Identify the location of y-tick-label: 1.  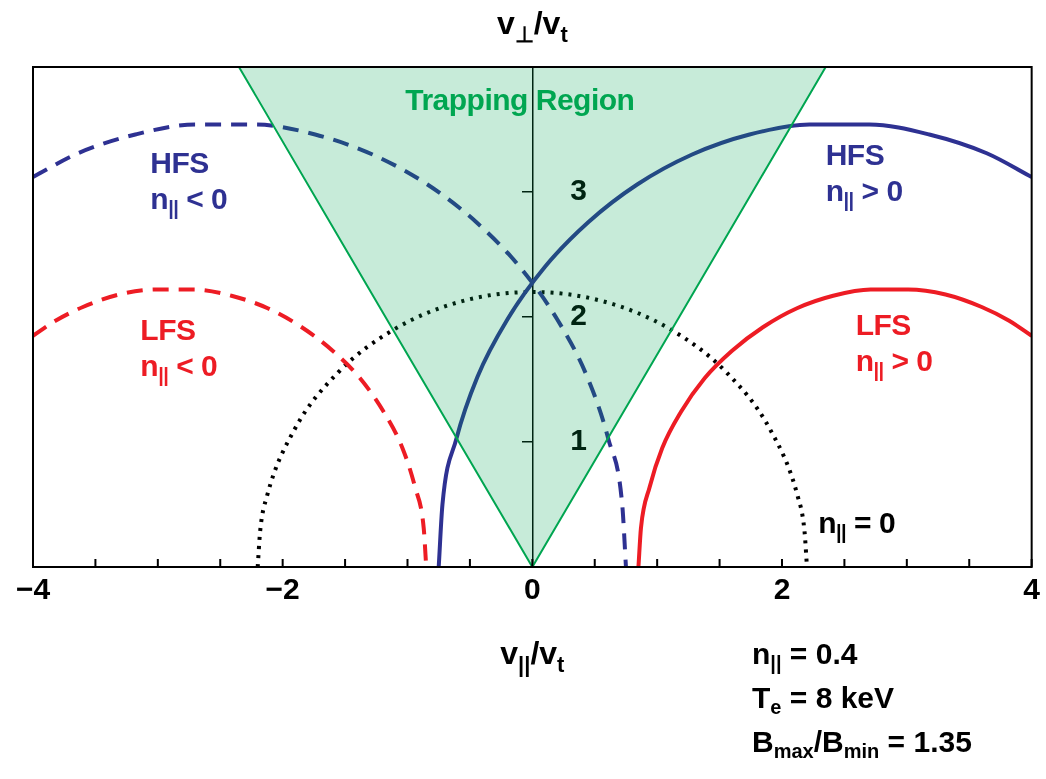
(579, 440).